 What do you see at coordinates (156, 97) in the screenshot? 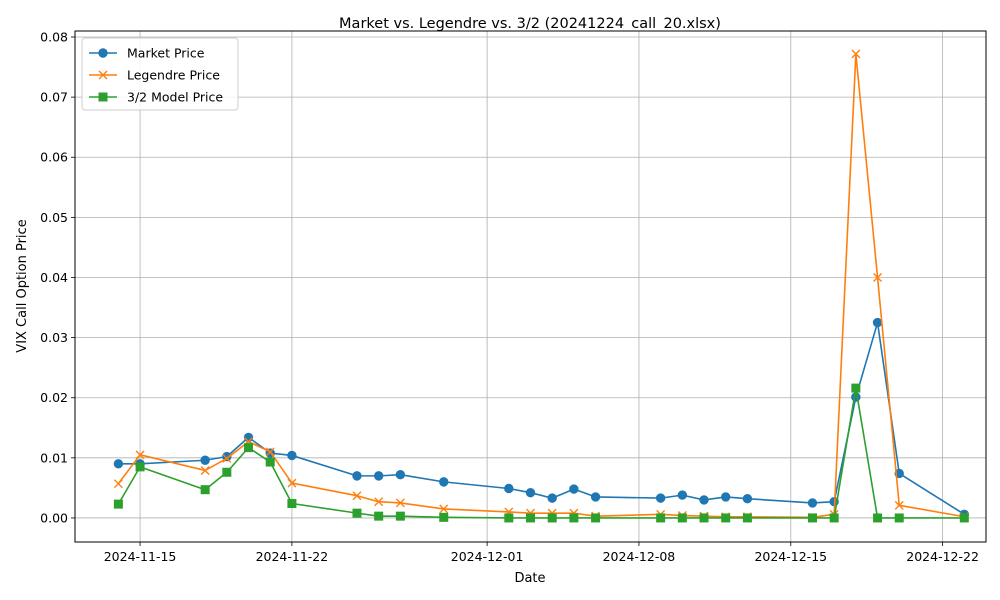
I see `legend-entry: 3/2 Model Price` at bounding box center [156, 97].